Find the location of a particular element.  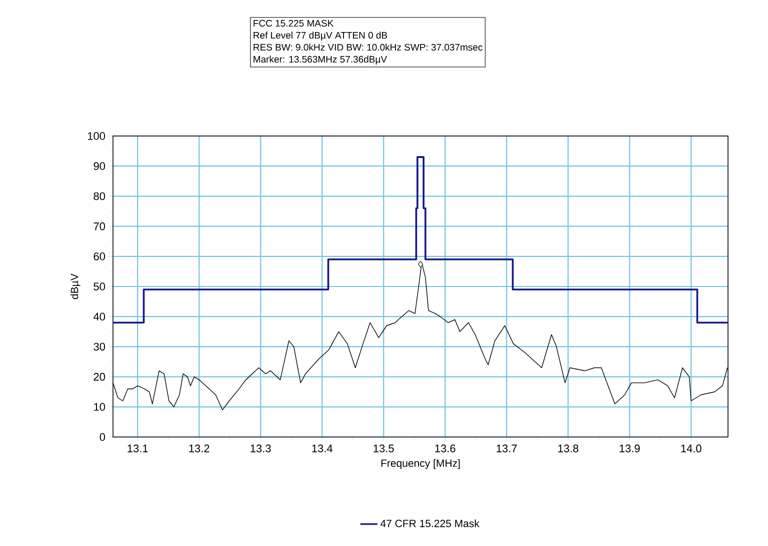

x-axis-title: Frequency [MHz] is located at coordinates (420, 464).